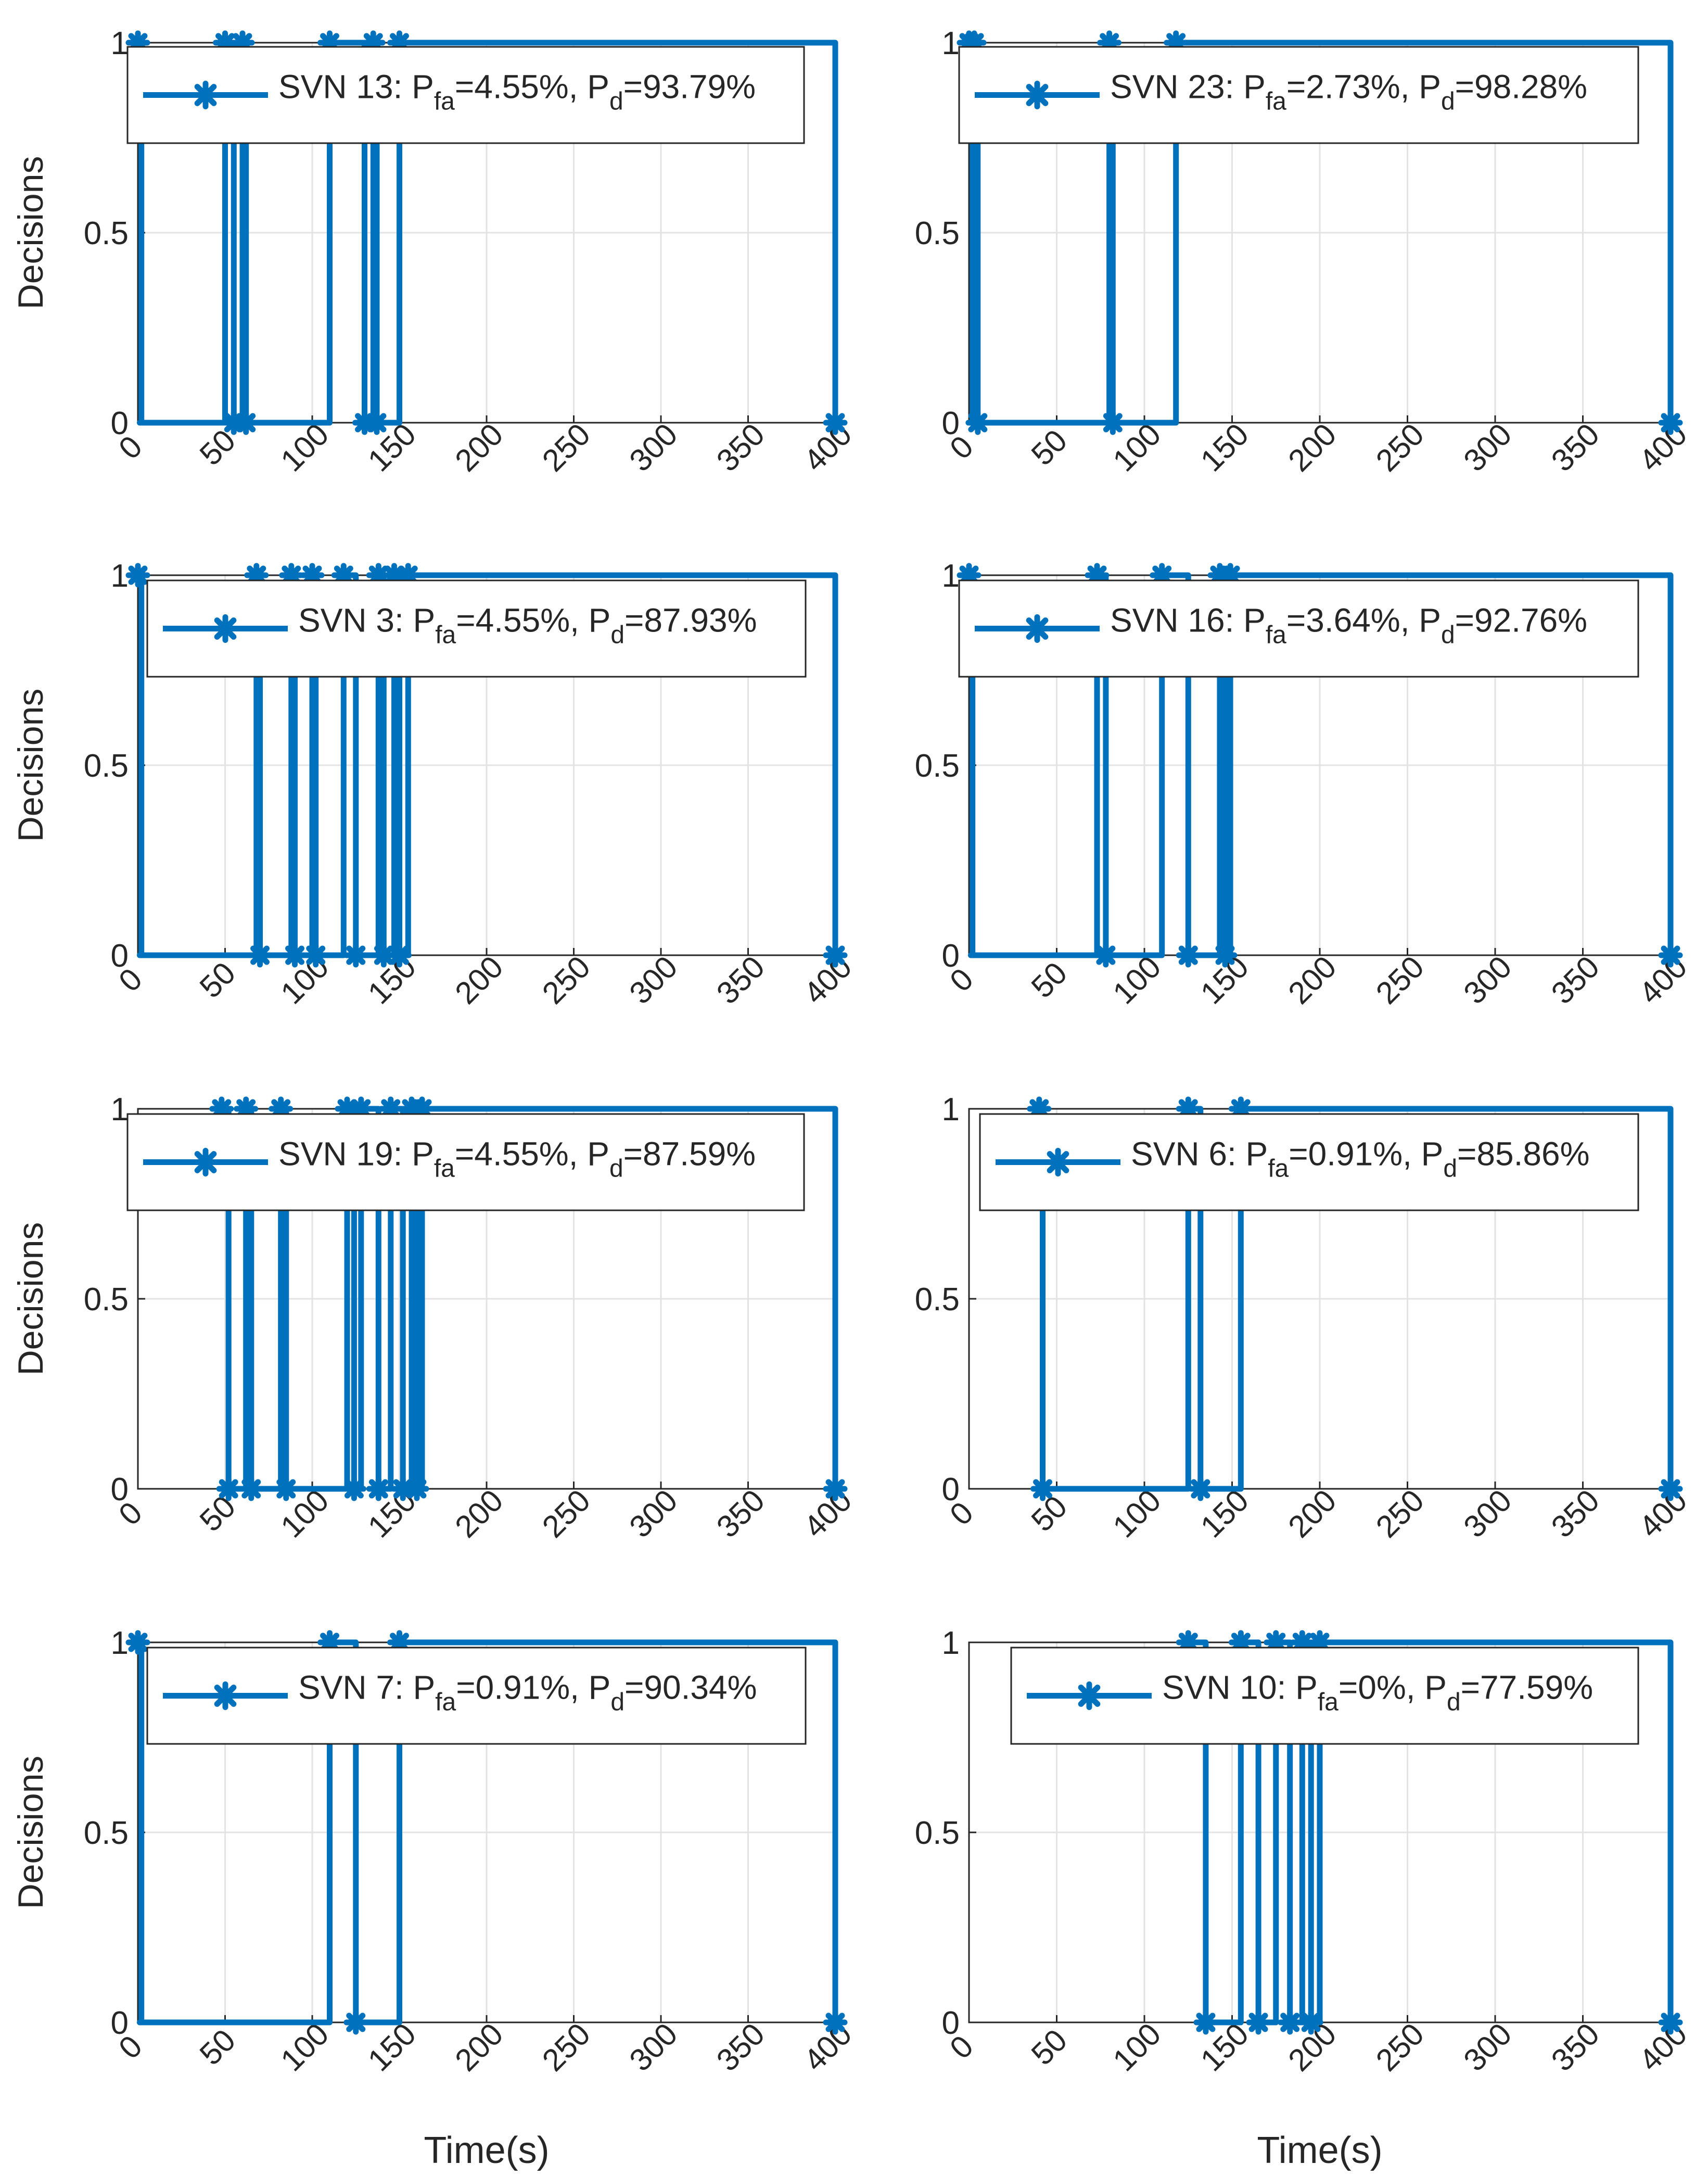  I want to click on panel-7-xlabel: Time(s), so click(486, 2150).